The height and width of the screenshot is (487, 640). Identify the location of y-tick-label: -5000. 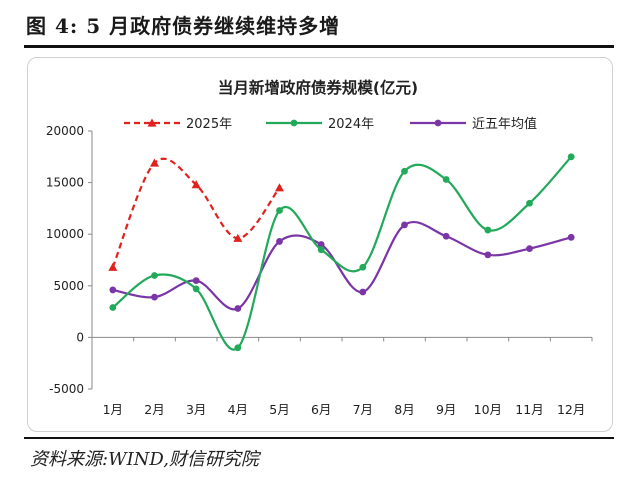
(66, 389).